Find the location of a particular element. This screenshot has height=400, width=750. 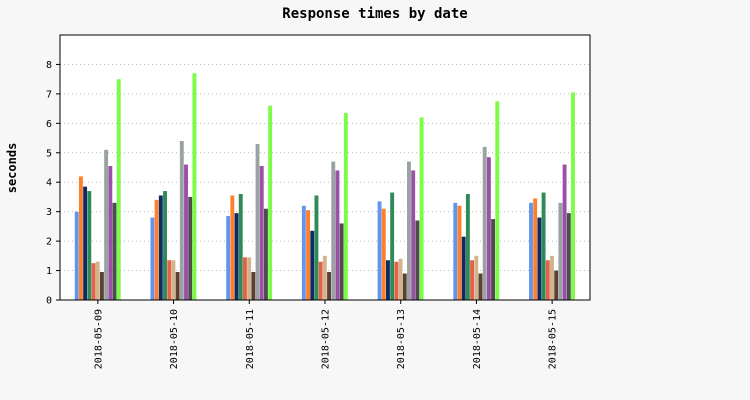

x-tick-label: 2018-05-14 is located at coordinates (477, 339).